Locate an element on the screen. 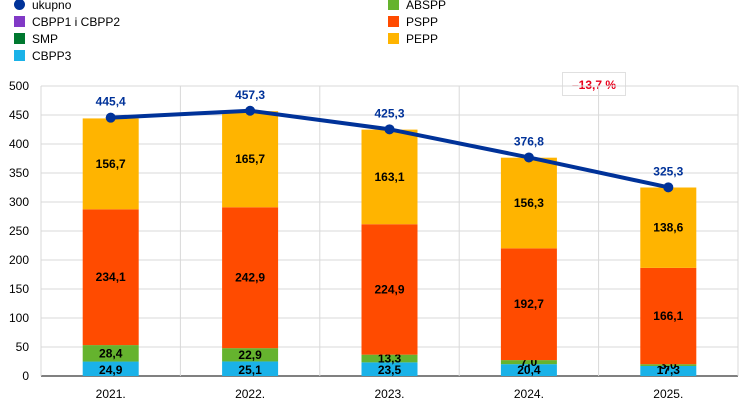 The height and width of the screenshot is (409, 744). bar-value-label: 138,6 is located at coordinates (668, 228).